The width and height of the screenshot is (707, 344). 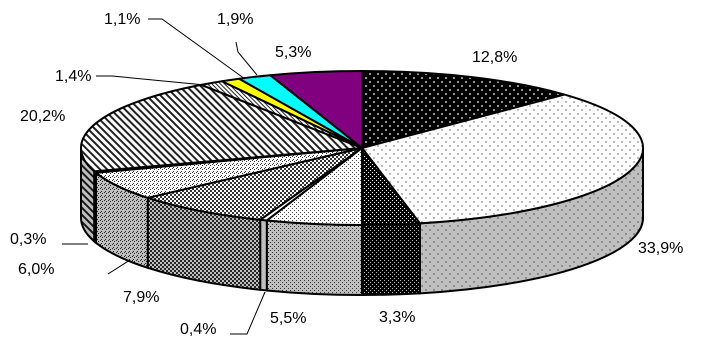 I want to click on slice-label-2: 3,3%, so click(x=397, y=317).